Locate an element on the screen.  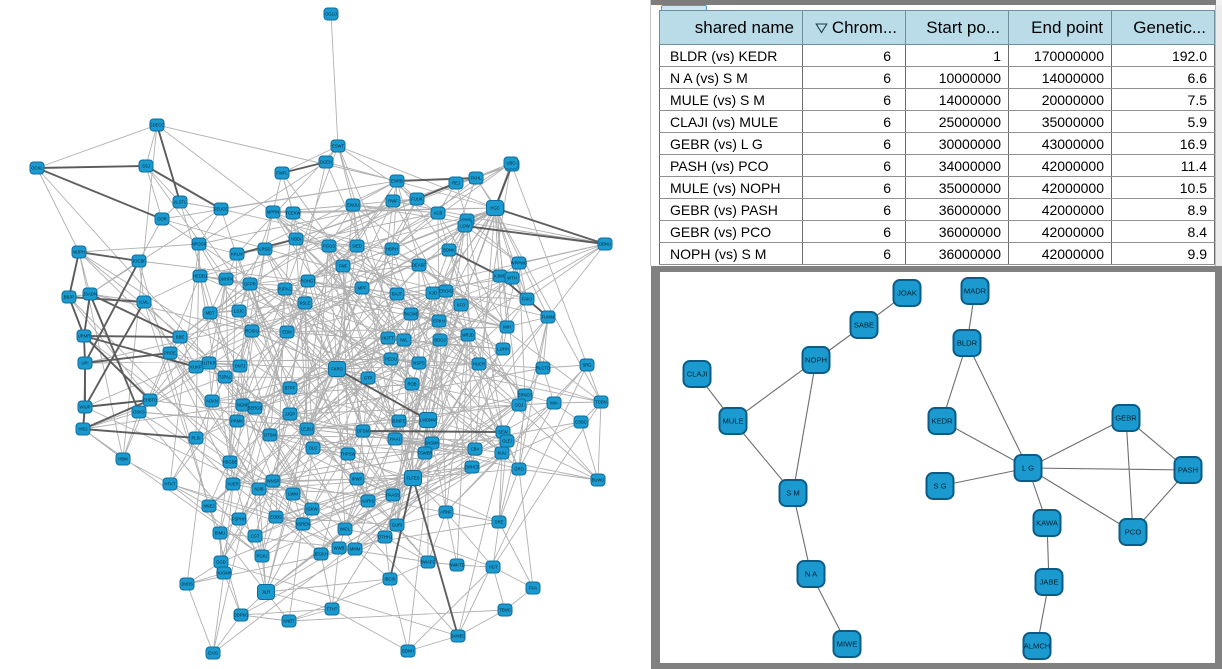
svg-text: HSGBE is located at coordinates (230, 462).